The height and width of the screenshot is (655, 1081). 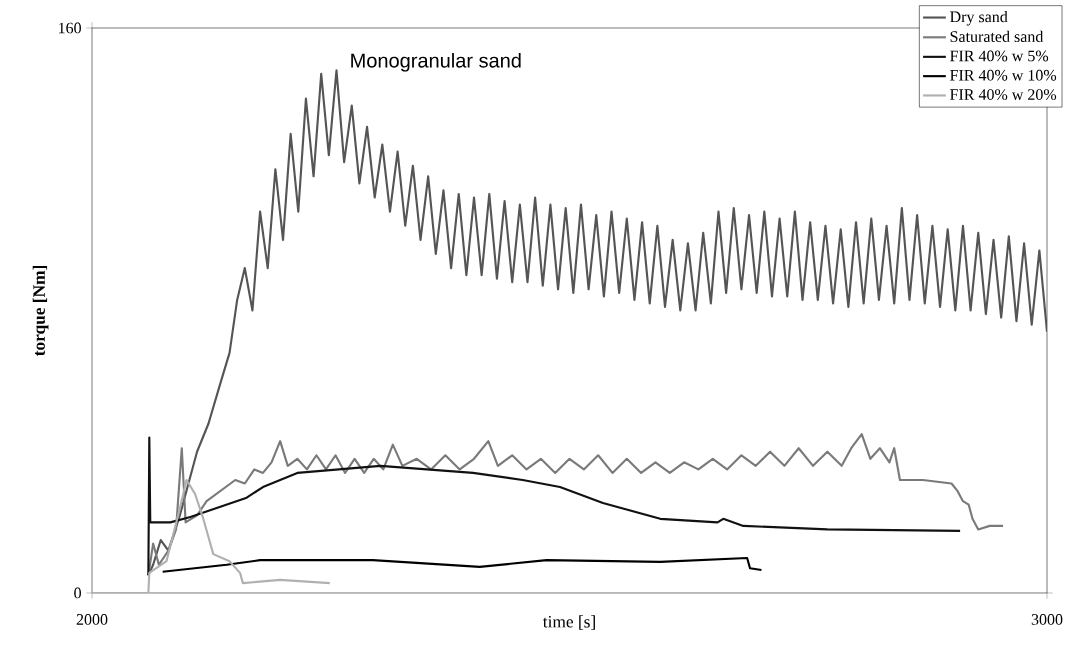 What do you see at coordinates (999, 56) in the screenshot?
I see `legend-label: FIR 40% w 5%` at bounding box center [999, 56].